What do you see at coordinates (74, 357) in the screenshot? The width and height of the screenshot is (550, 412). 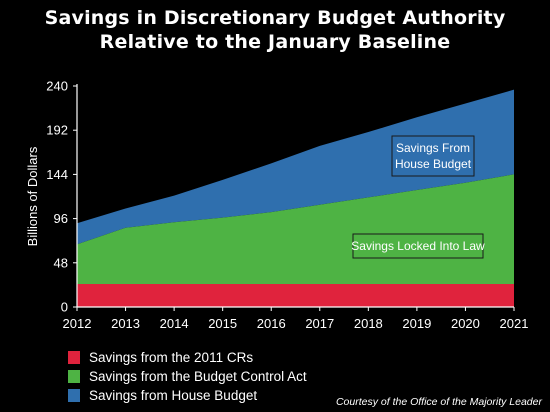 I see `legend-swatch-red` at bounding box center [74, 357].